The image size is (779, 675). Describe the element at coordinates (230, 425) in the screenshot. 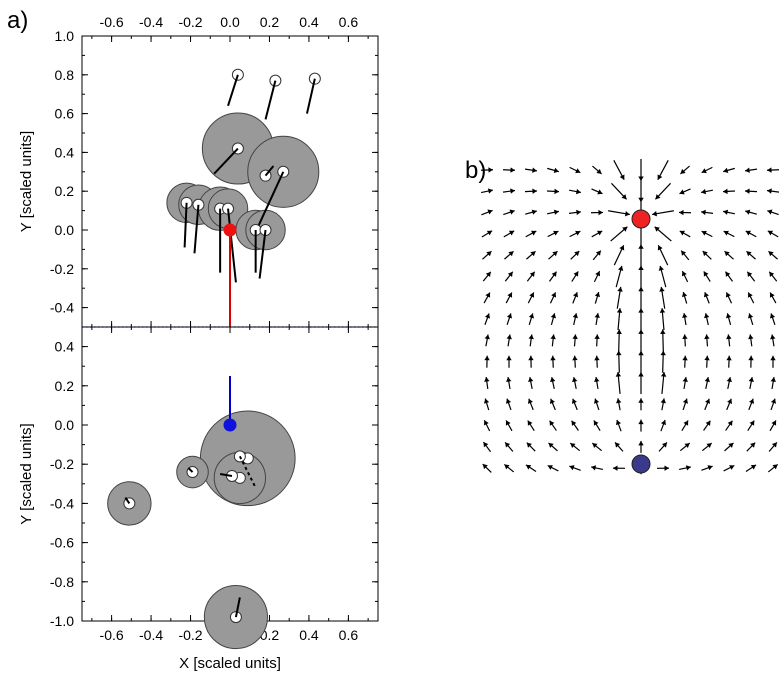

I see `reference-point` at that location.